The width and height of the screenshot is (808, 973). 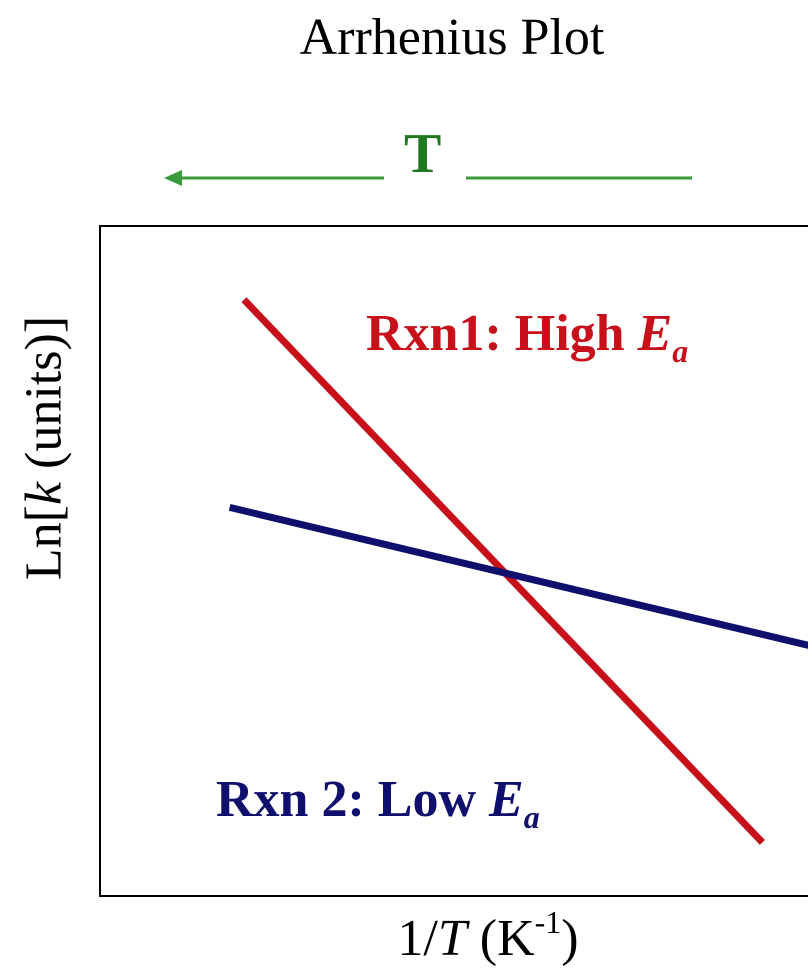 I want to click on series-label-rxn1-text: Rxn1: High, so click(x=502, y=333).